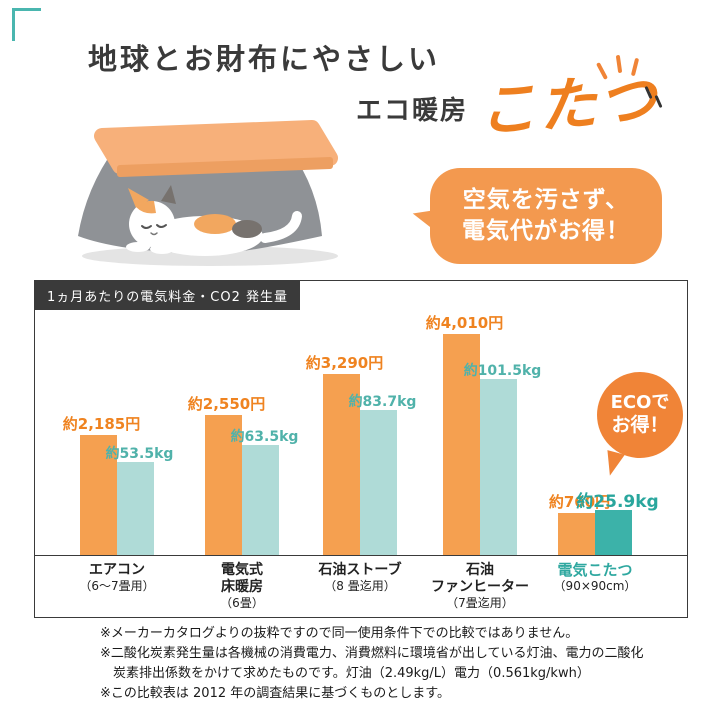 The height and width of the screenshot is (720, 720). What do you see at coordinates (139, 454) in the screenshot?
I see `co2-value-label: 約53.5kg` at bounding box center [139, 454].